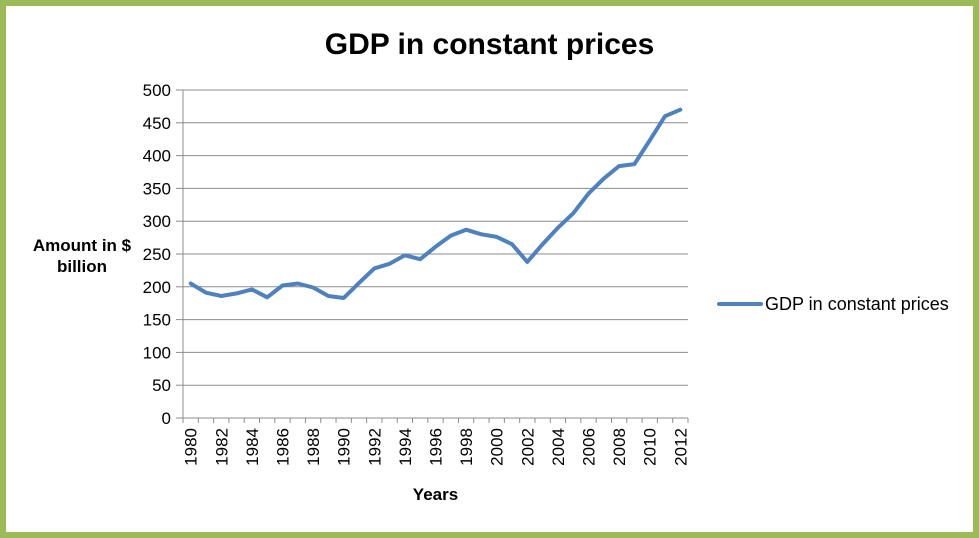 This screenshot has height=538, width=979. I want to click on svg-text: 200, so click(157, 287).